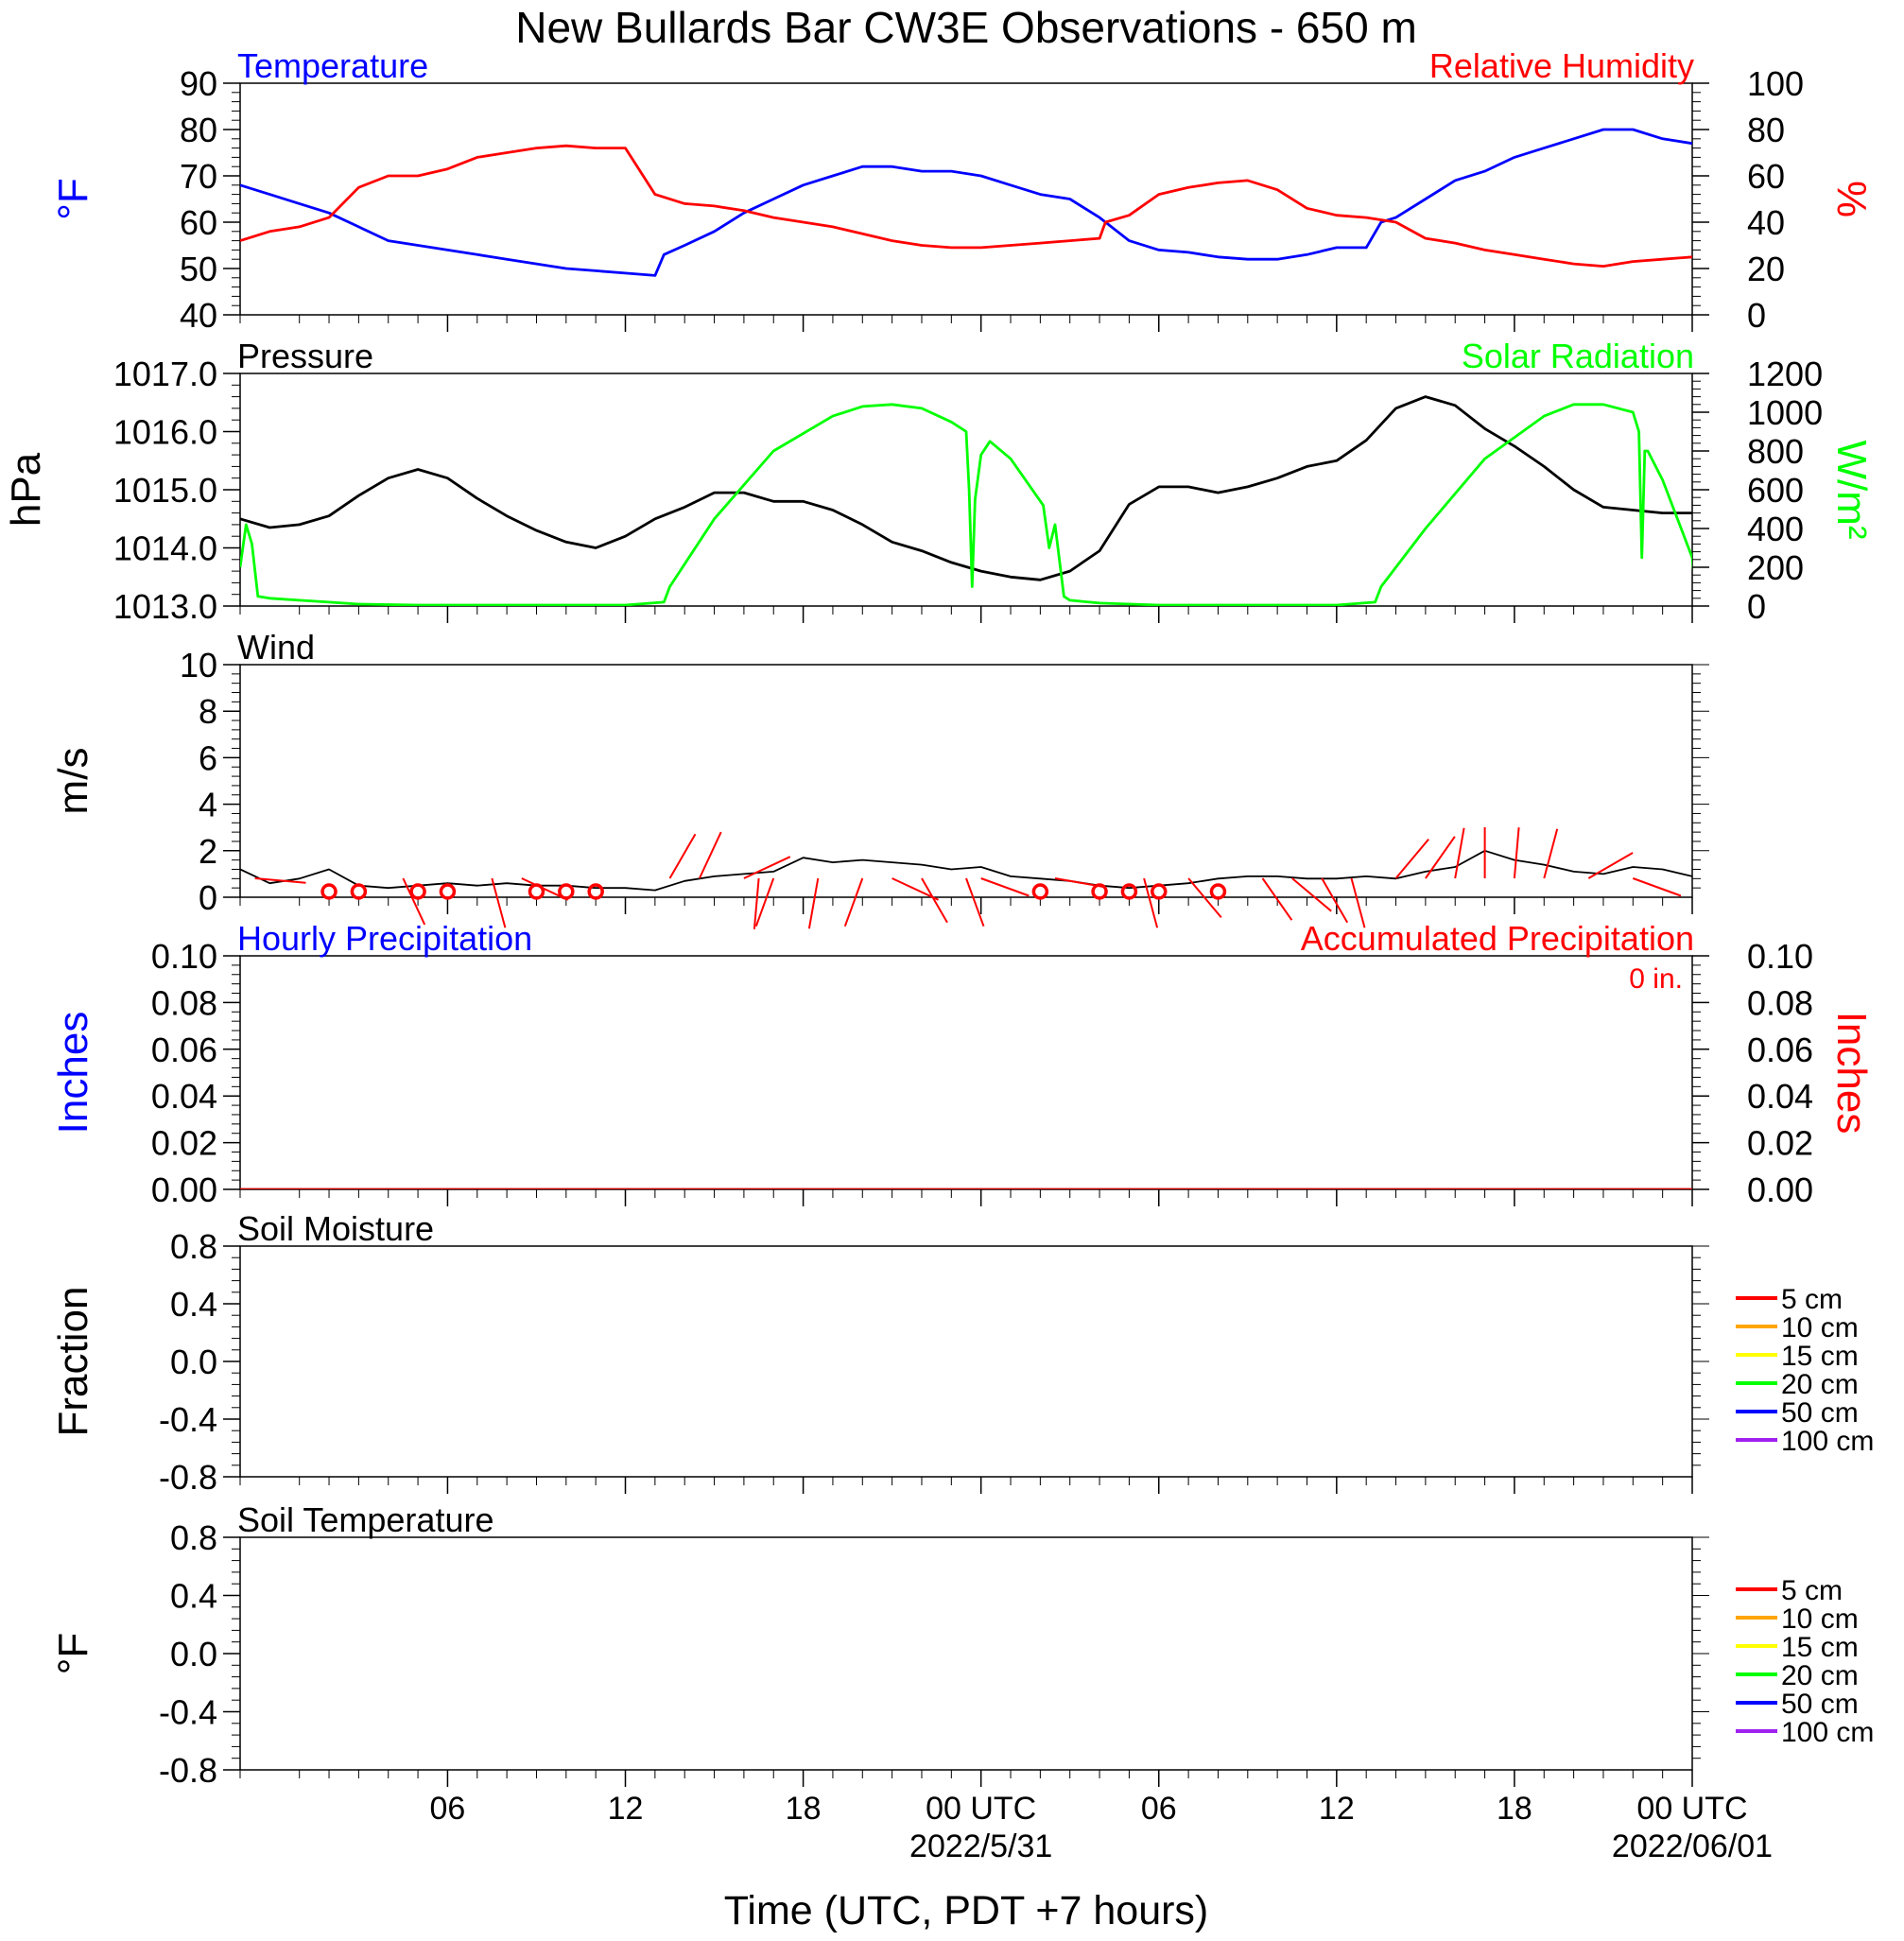  What do you see at coordinates (165, 491) in the screenshot?
I see `y-tick-label-left: 1015.0` at bounding box center [165, 491].